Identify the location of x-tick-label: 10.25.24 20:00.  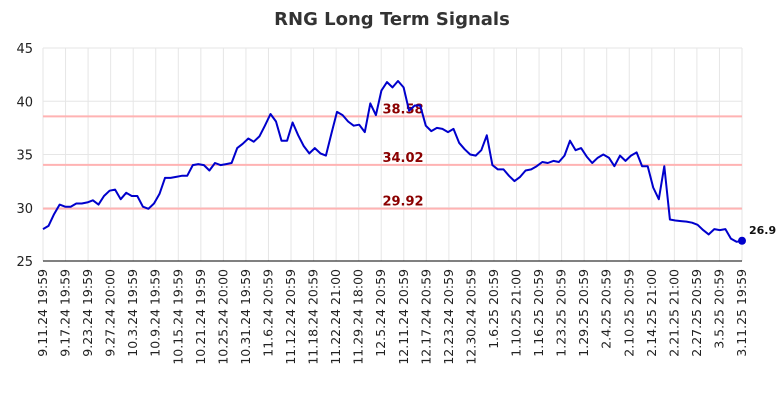
(222, 317).